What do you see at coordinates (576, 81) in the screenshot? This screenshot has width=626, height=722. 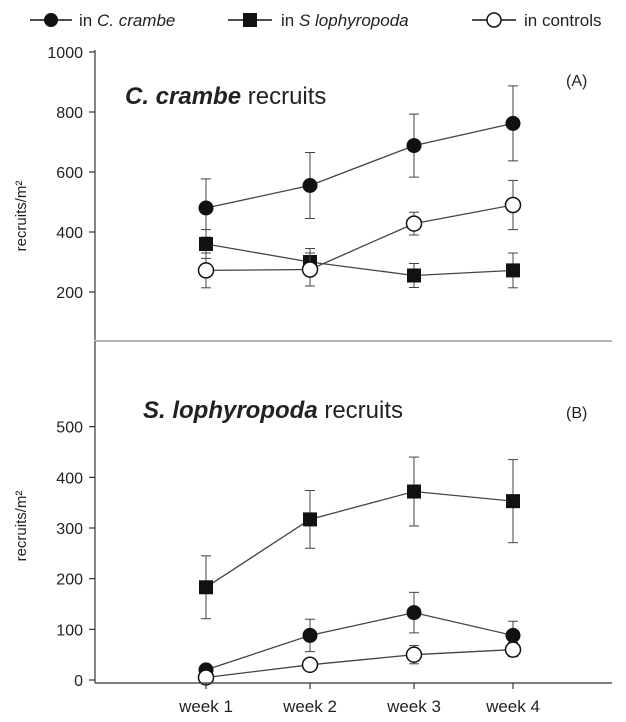 I see `panel-a-label: (A)` at bounding box center [576, 81].